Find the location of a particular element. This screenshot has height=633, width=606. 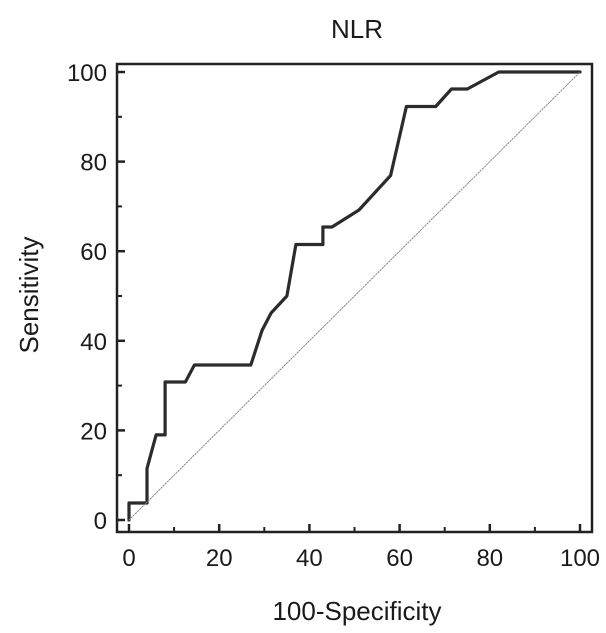

x-tick-label: 40 is located at coordinates (309, 558).